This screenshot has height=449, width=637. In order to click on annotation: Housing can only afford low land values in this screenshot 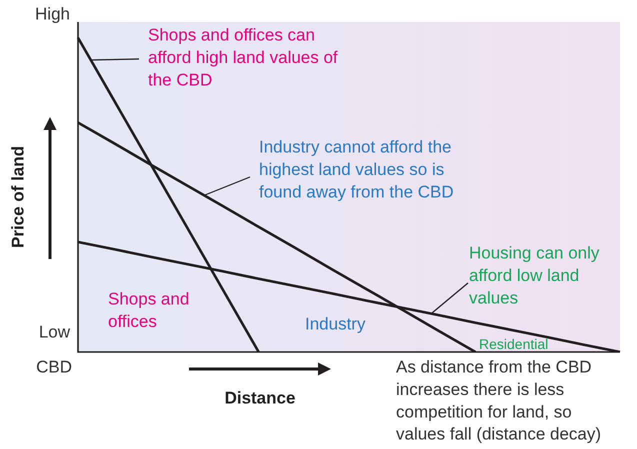, I will do `click(534, 276)`.